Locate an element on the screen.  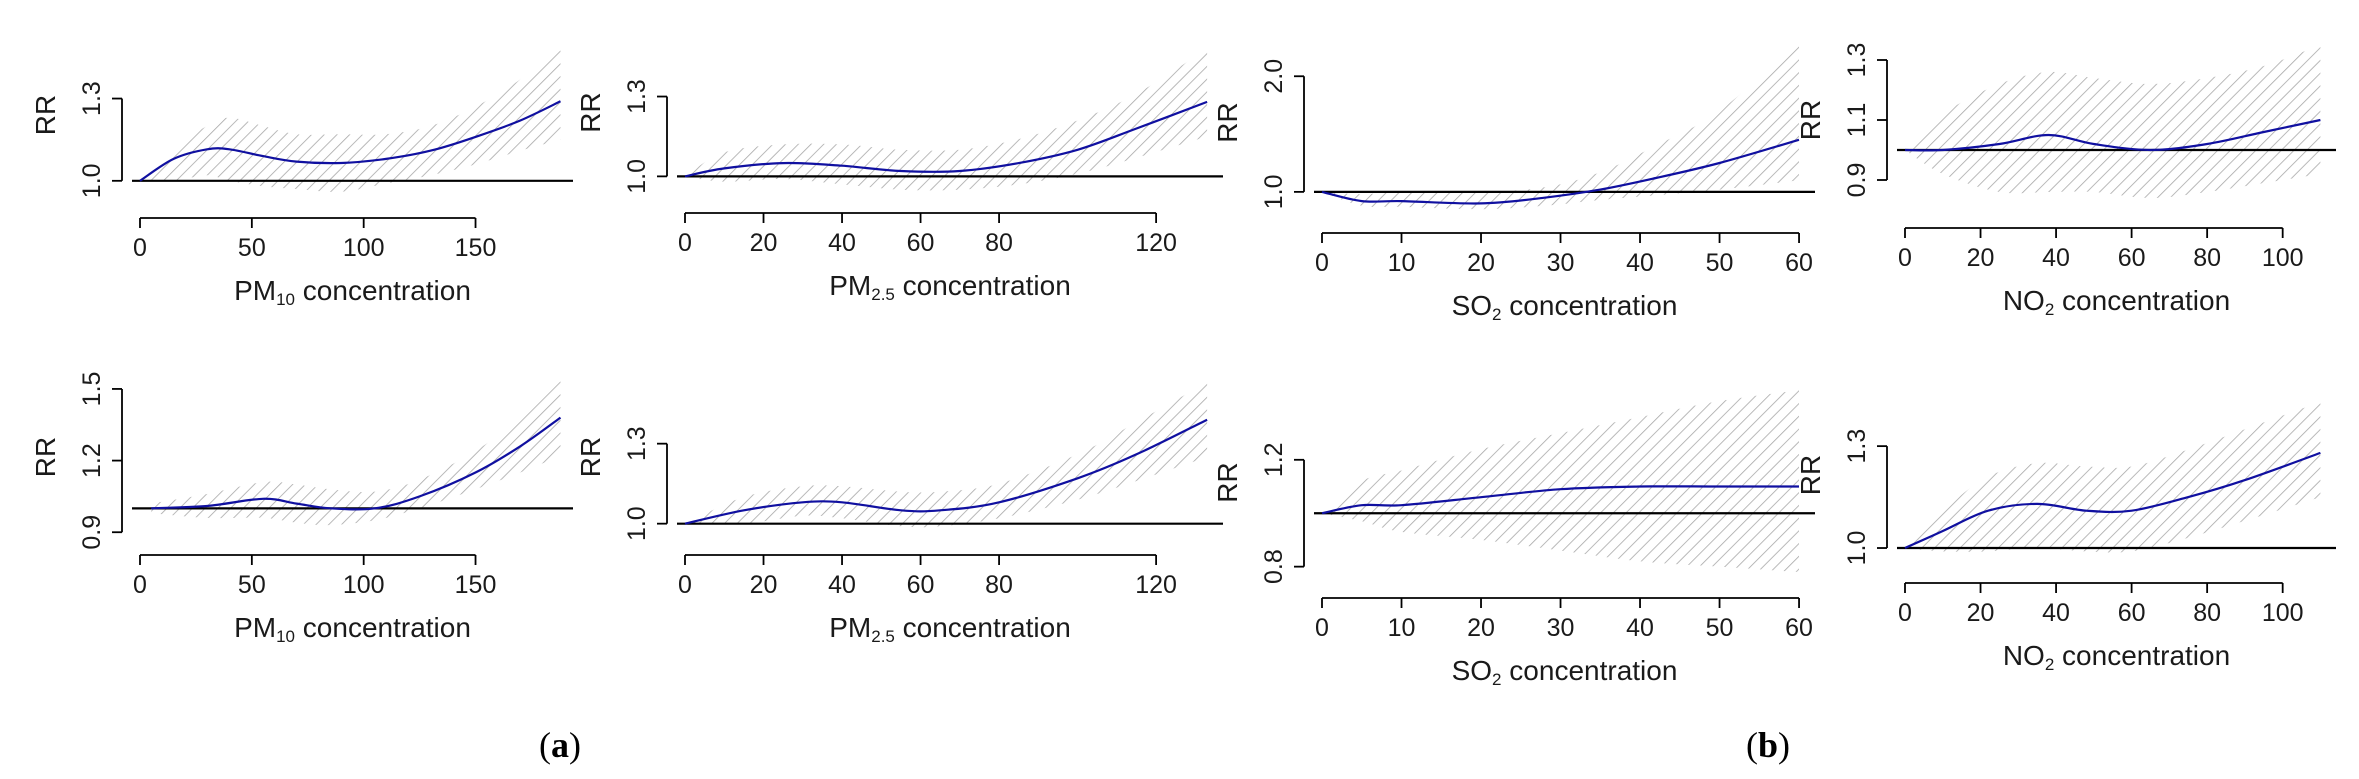
chart-b2: 0 20 40 60 80 120 1.0 1.3 RR PM2.5 concentration is located at coordinates (899, 514).